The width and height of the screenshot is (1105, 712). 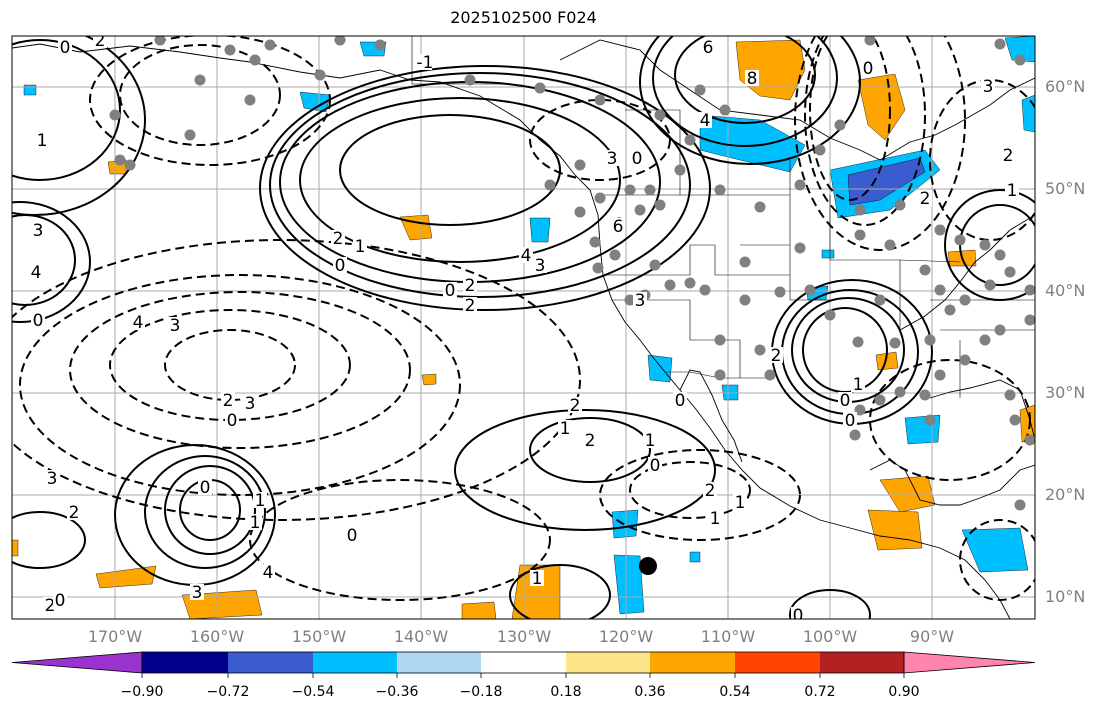 I want to click on lon-label: 150°W, so click(x=319, y=636).